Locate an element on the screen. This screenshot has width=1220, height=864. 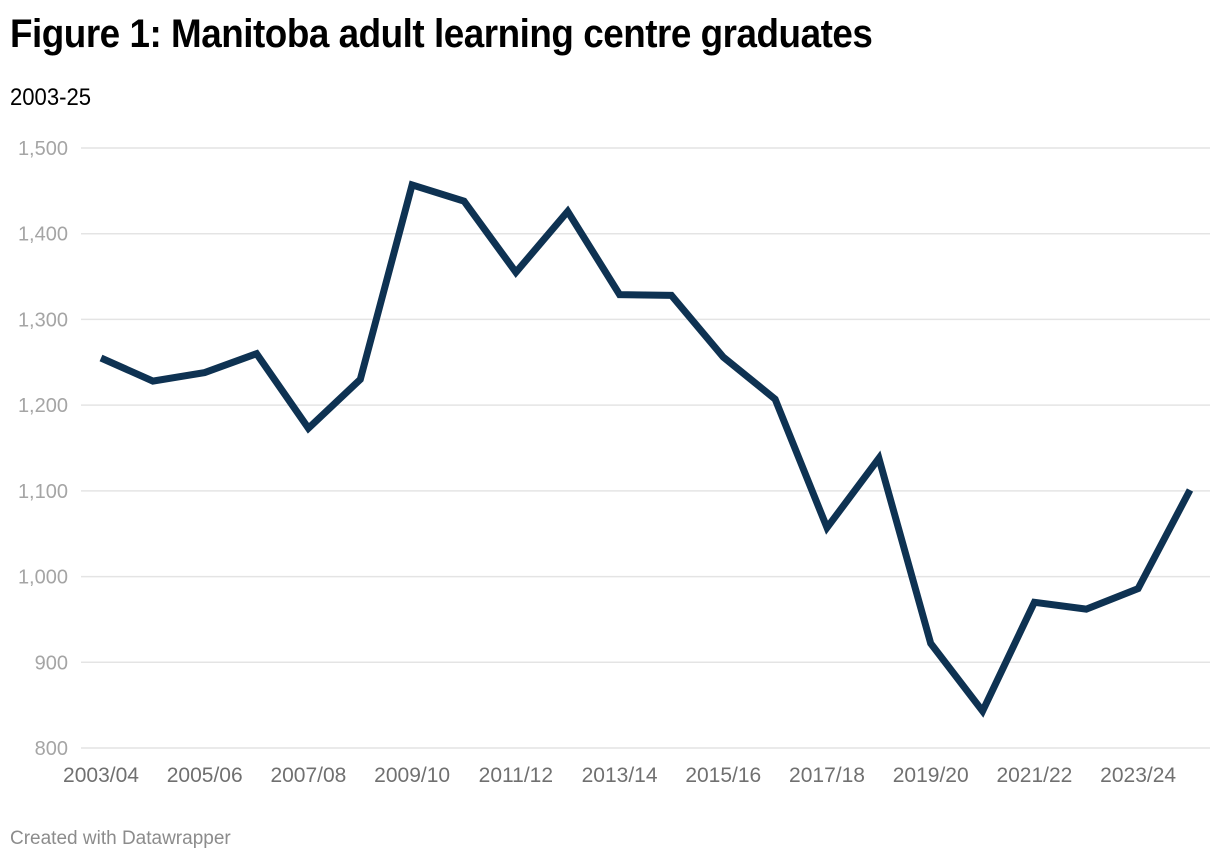
y-tick-label: 1,100 is located at coordinates (43, 492).